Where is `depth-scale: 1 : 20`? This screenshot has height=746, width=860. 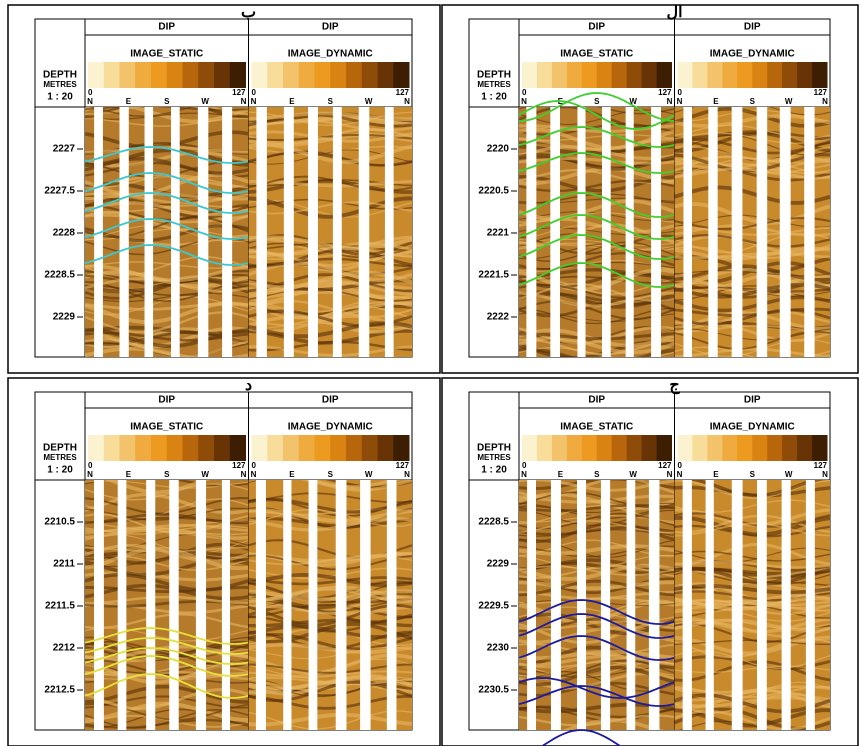
depth-scale: 1 : 20 is located at coordinates (60, 470).